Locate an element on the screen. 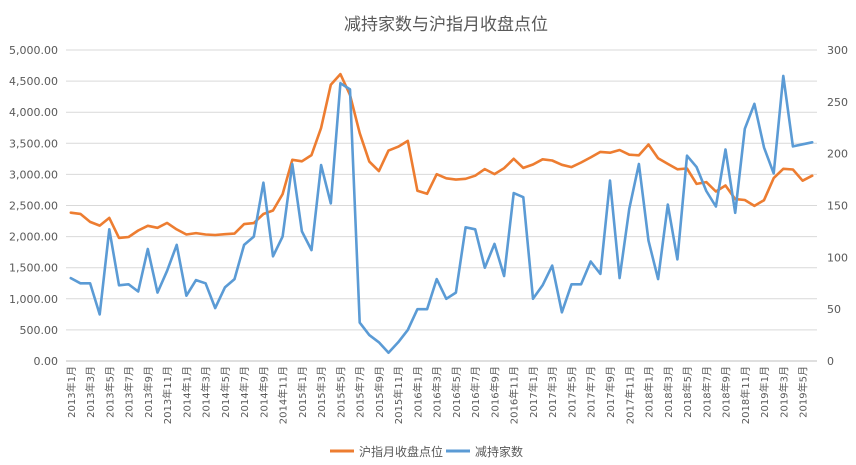 This screenshot has height=465, width=856. y-left-tick-label: 4,000.00 is located at coordinates (33, 112).